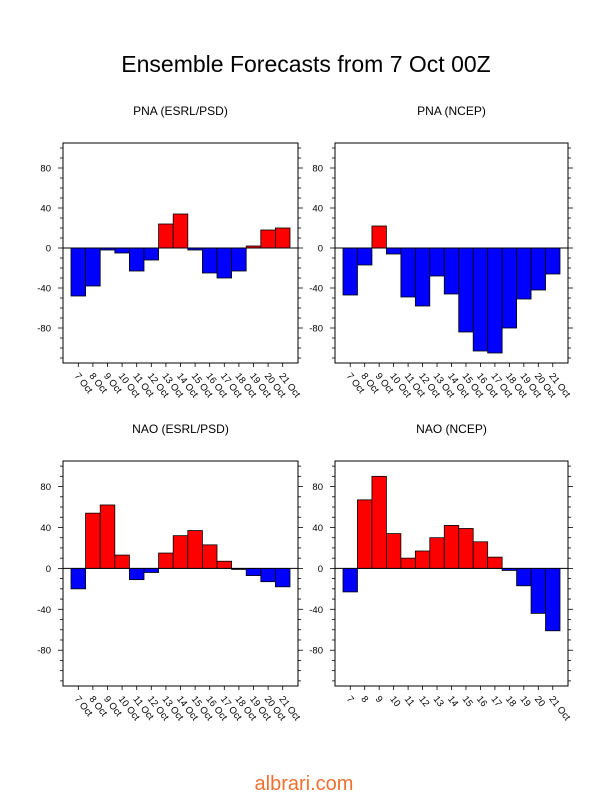  I want to click on panel-title: NAO (NCEP), so click(451, 429).